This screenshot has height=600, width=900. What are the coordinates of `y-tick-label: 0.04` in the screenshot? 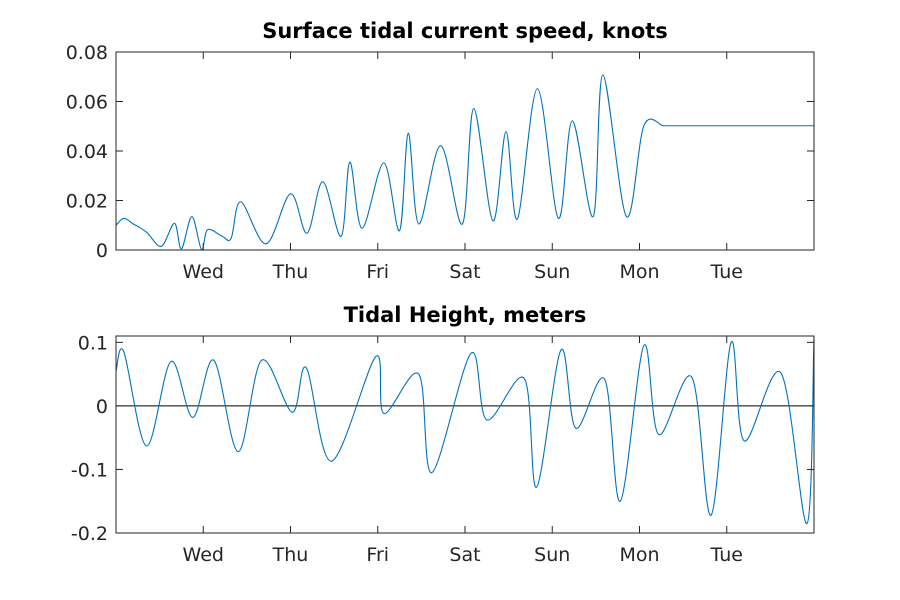 It's located at (87, 152).